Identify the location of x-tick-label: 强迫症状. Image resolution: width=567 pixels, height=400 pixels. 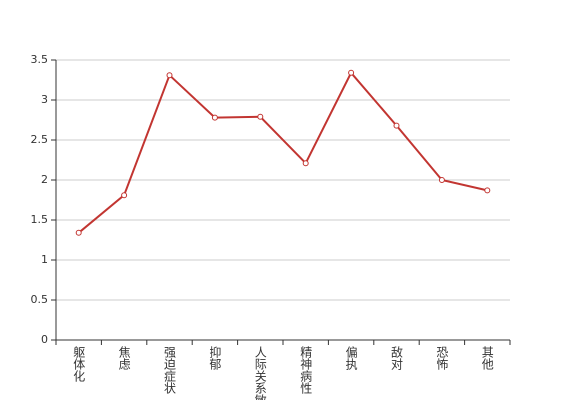
(170, 370).